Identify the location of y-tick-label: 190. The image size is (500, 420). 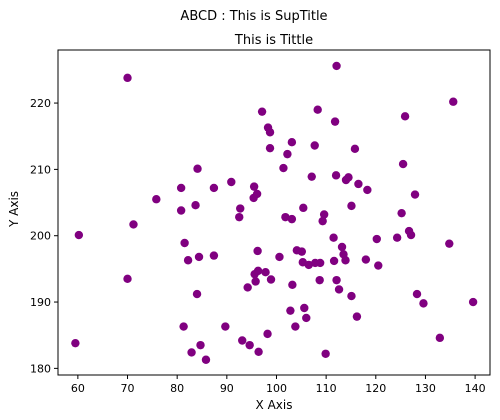
(40, 302).